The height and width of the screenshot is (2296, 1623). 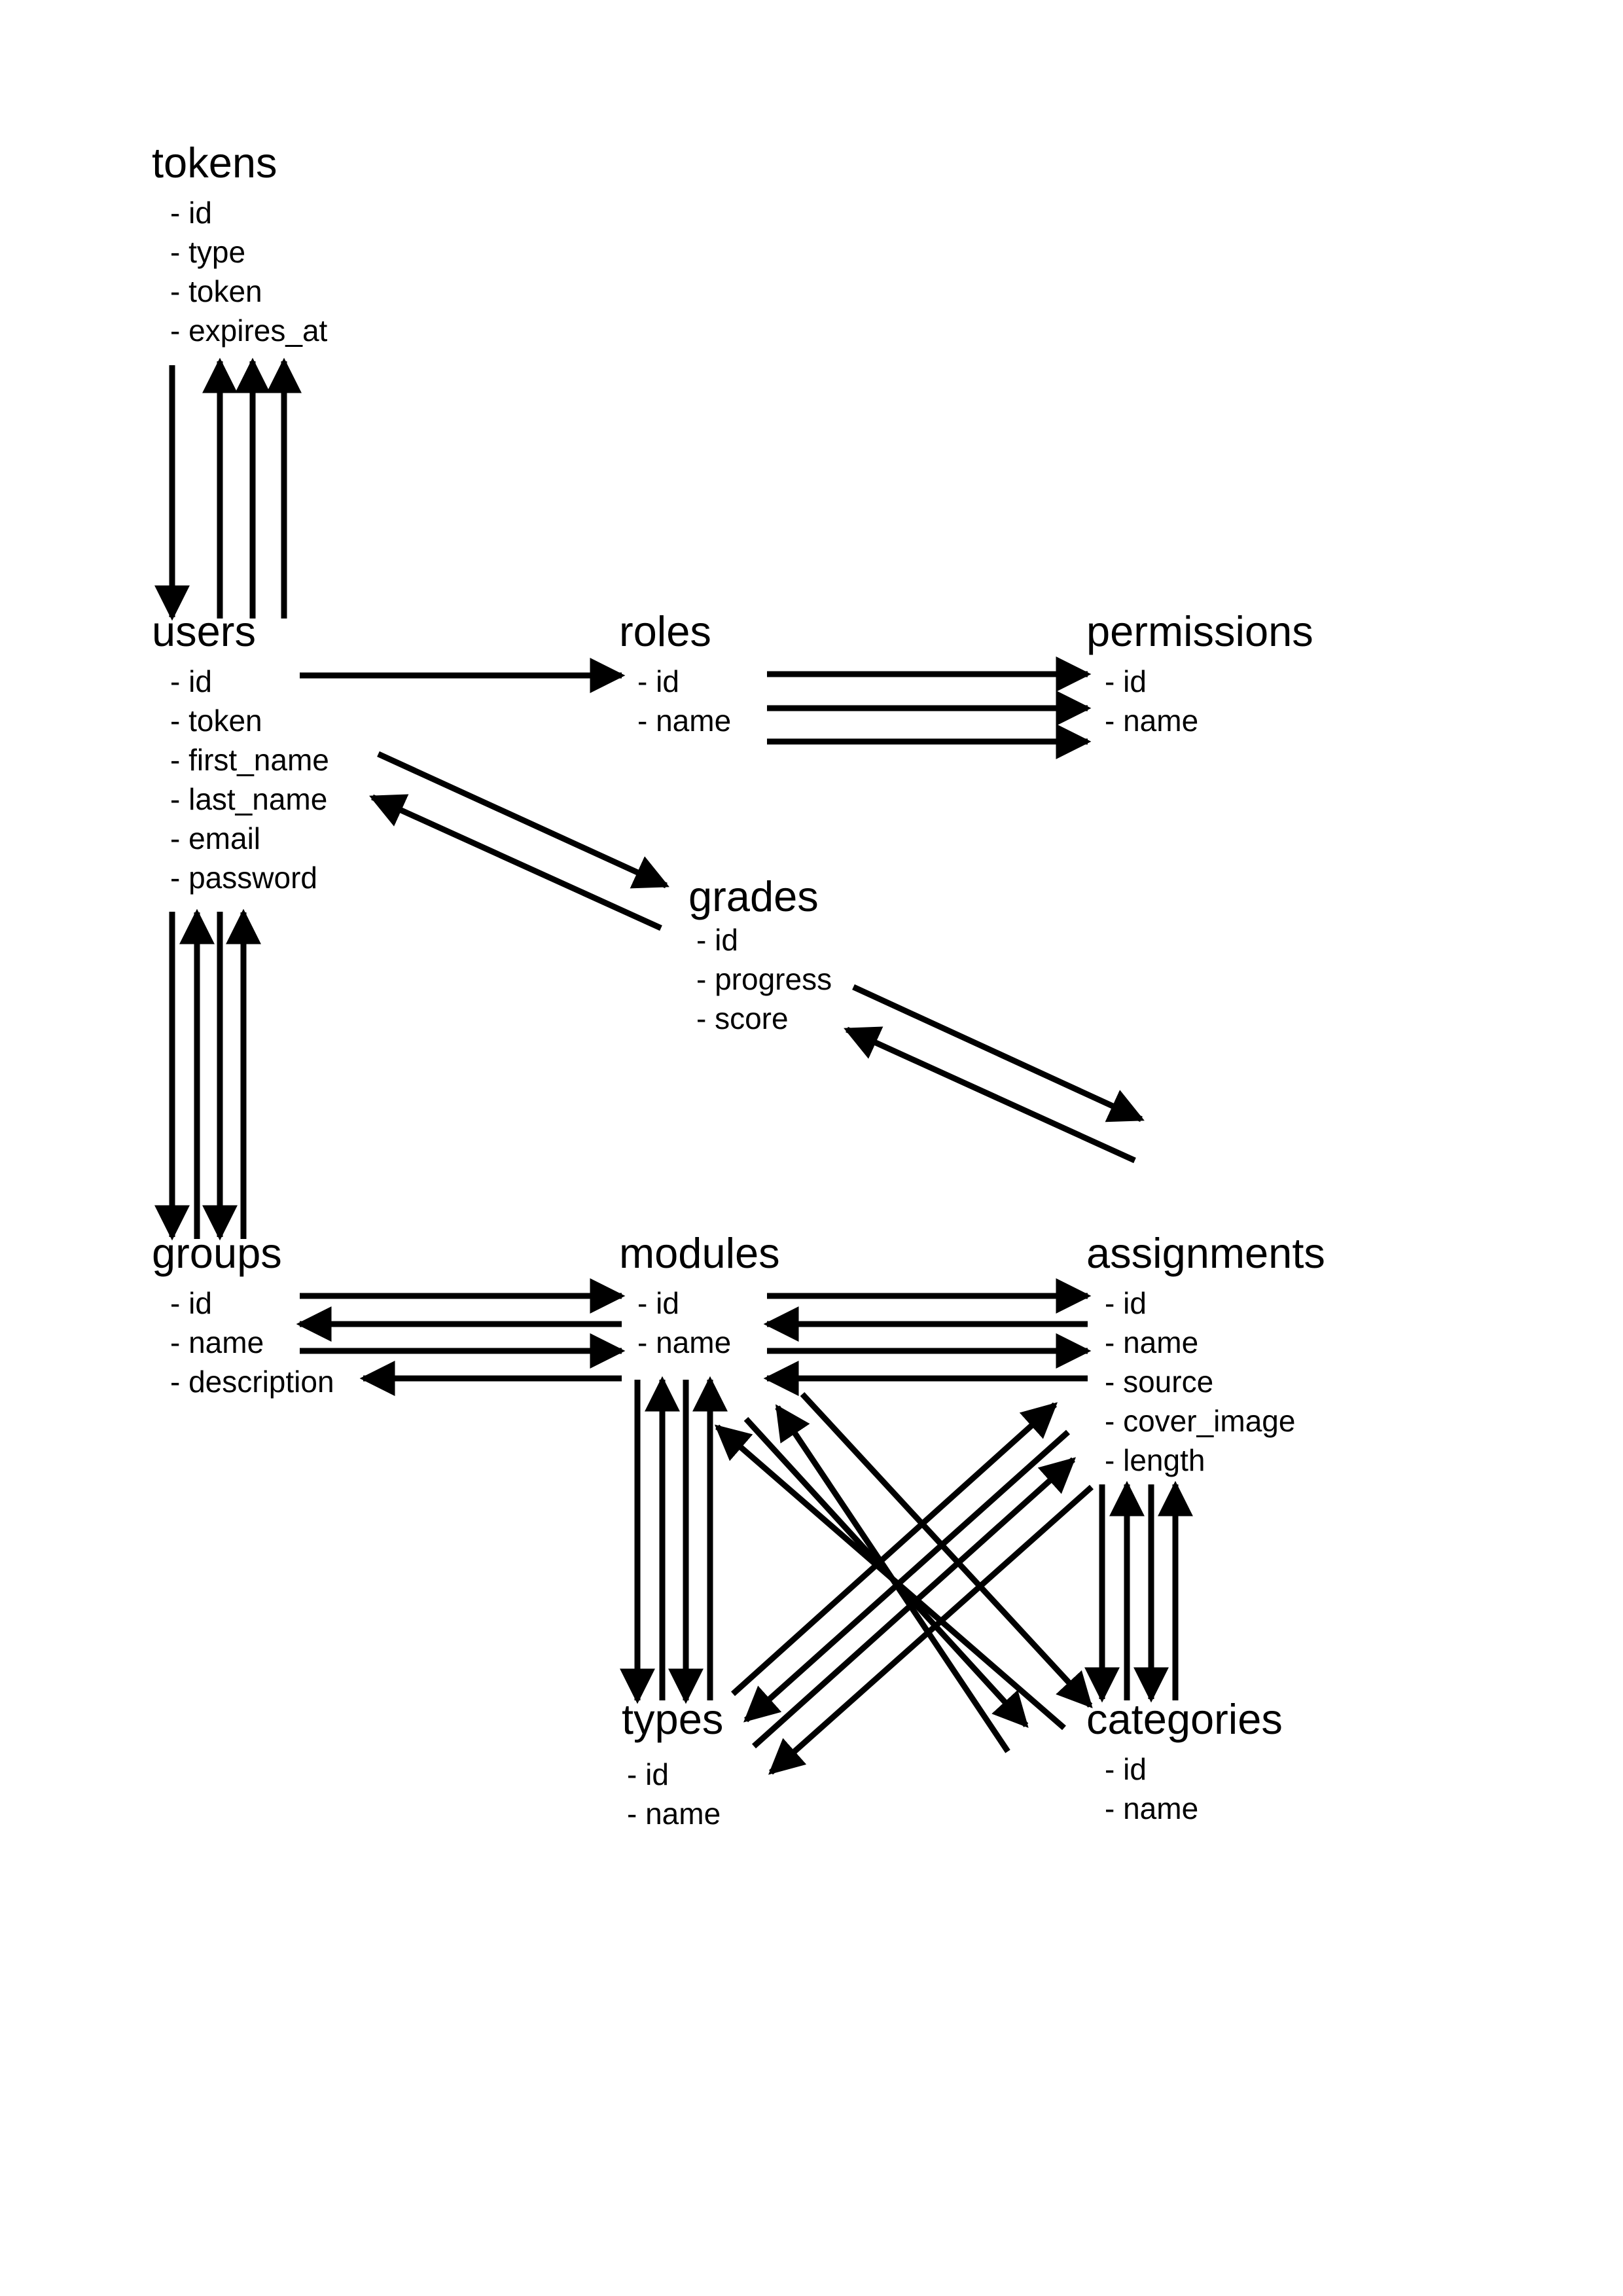 I want to click on field-item: - progress, so click(x=764, y=979).